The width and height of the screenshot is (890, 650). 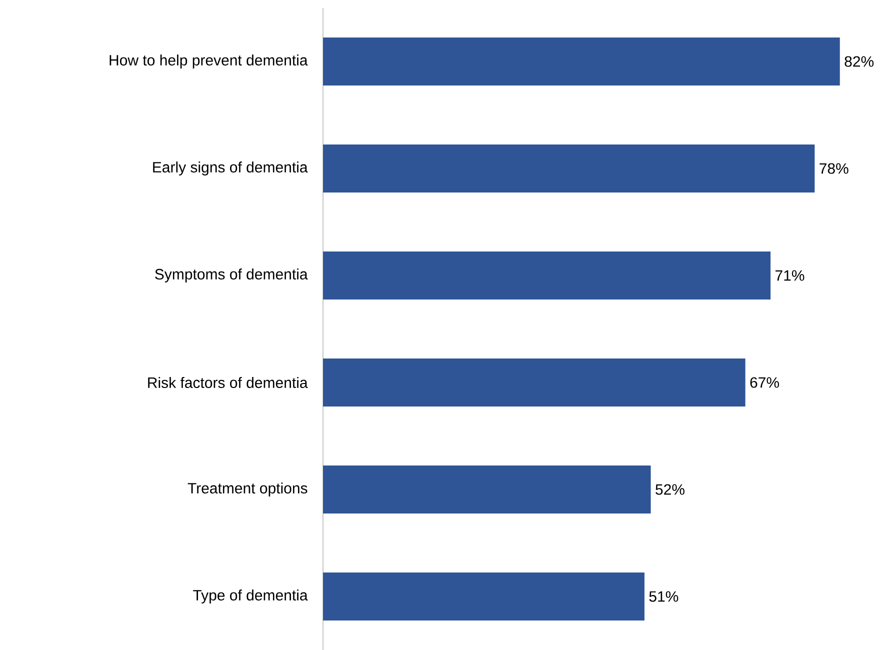 What do you see at coordinates (209, 61) in the screenshot?
I see `y-tick-label: How to help prevent dementia` at bounding box center [209, 61].